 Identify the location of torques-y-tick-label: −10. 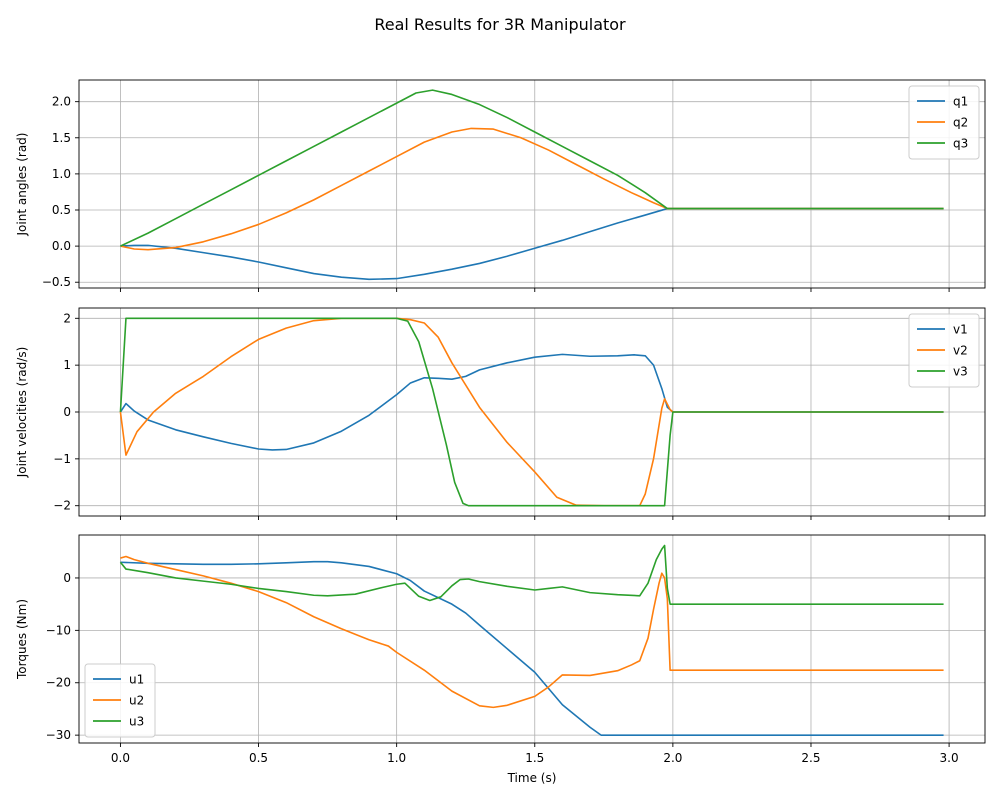
(58, 630).